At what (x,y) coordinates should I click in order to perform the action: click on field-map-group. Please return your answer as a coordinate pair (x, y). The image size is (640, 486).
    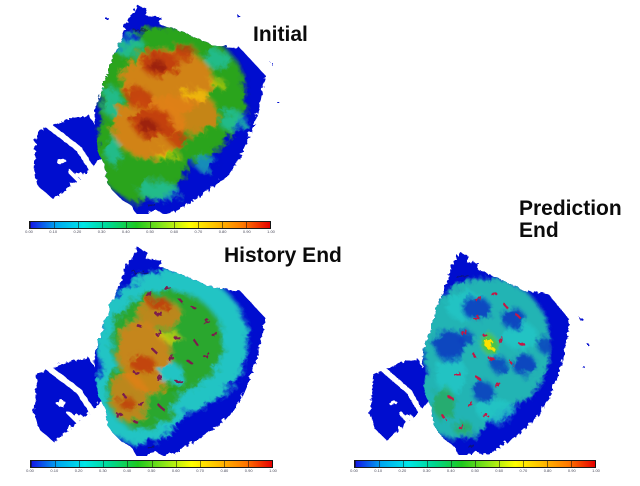
    Looking at the image, I should click on (478, 352).